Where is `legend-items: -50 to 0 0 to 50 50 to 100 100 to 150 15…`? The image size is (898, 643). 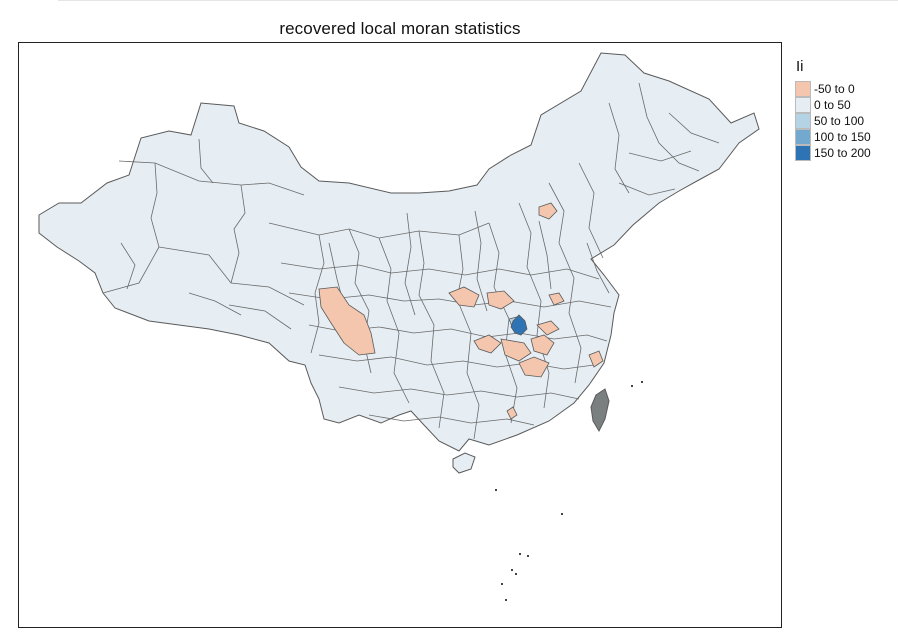 legend-items: -50 to 0 0 to 50 50 to 100 100 to 150 15… is located at coordinates (833, 121).